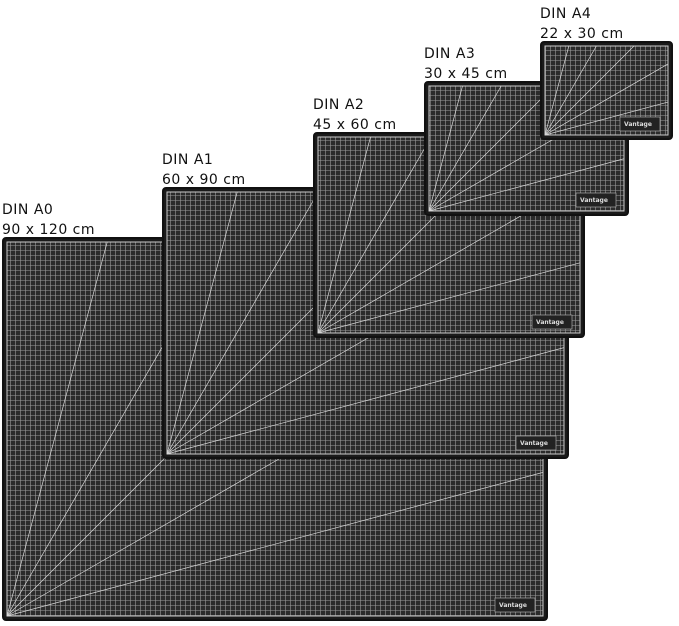  I want to click on mat-size: 60 x 90 cm, so click(204, 180).